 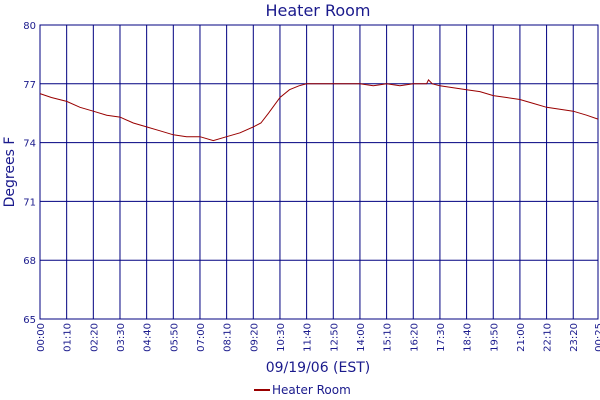 What do you see at coordinates (574, 337) in the screenshot?
I see `x-tick-label: 23:20` at bounding box center [574, 337].